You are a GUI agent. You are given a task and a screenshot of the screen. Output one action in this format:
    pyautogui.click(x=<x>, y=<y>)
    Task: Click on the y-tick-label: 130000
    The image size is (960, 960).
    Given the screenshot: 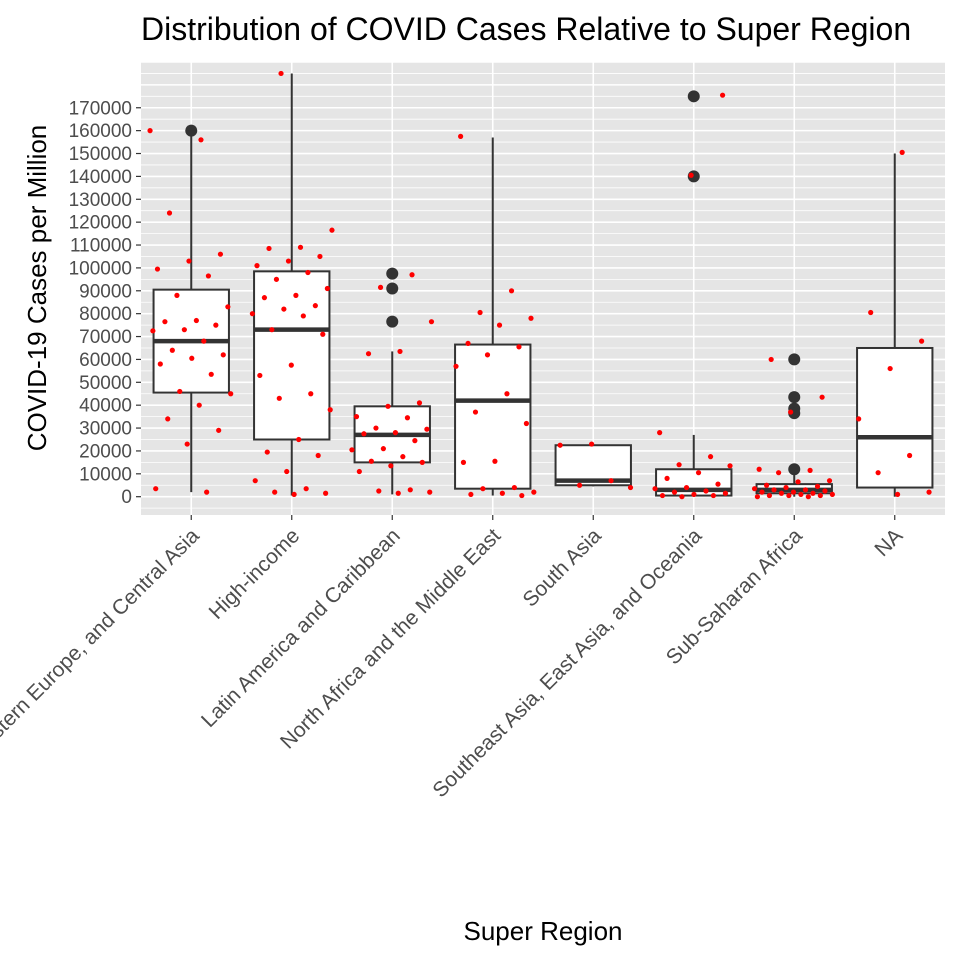 What is the action you would take?
    pyautogui.click(x=100, y=200)
    